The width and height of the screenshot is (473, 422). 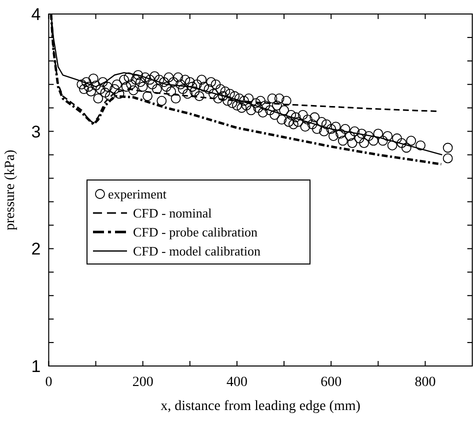 I want to click on x-tick-label: 200, so click(x=143, y=382).